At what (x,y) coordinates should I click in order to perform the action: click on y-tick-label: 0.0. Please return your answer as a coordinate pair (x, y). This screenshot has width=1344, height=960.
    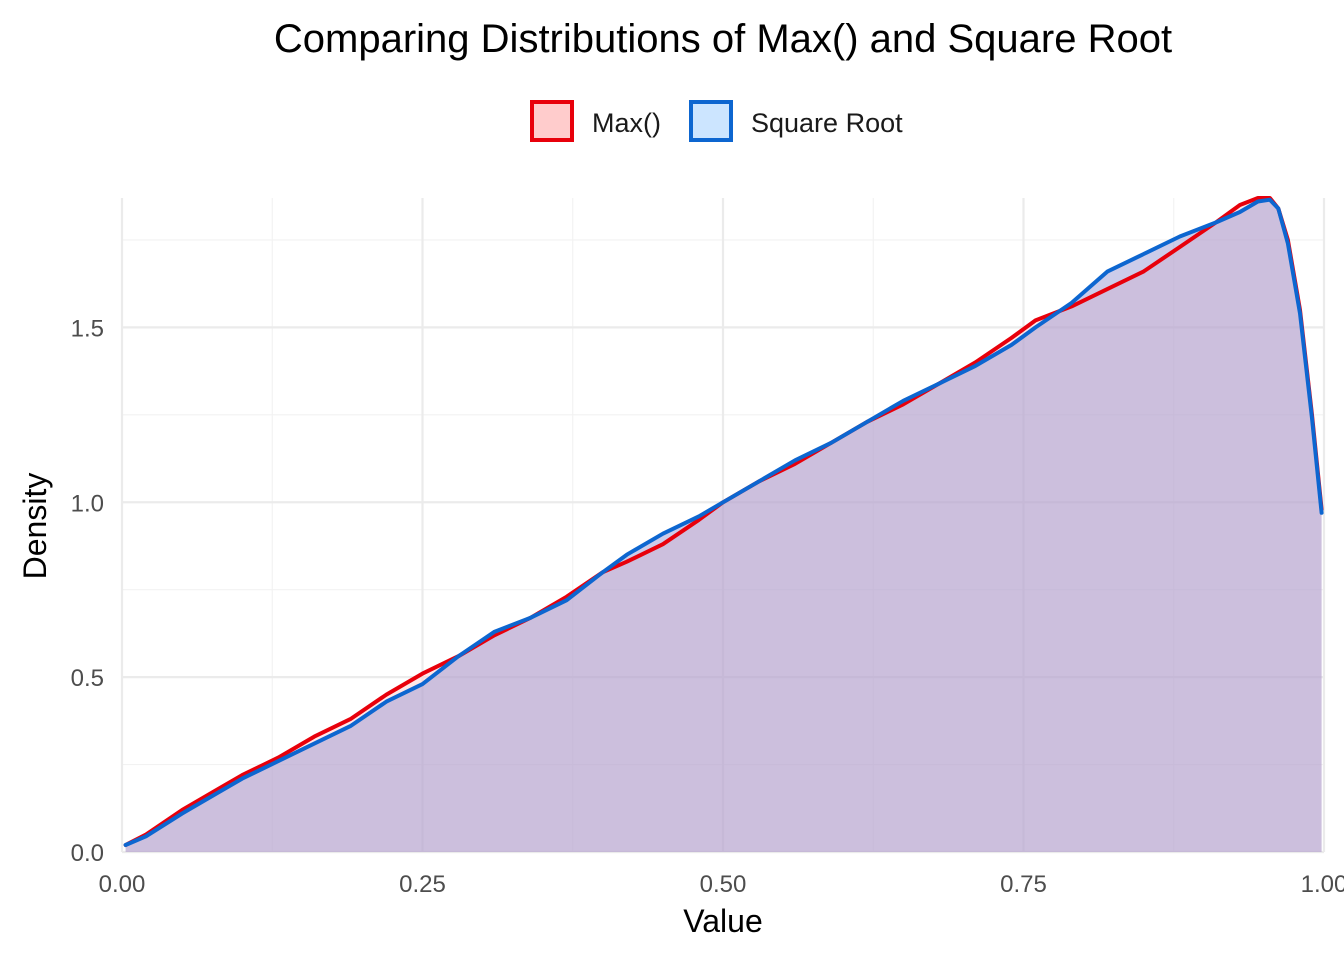
    Looking at the image, I should click on (87, 853).